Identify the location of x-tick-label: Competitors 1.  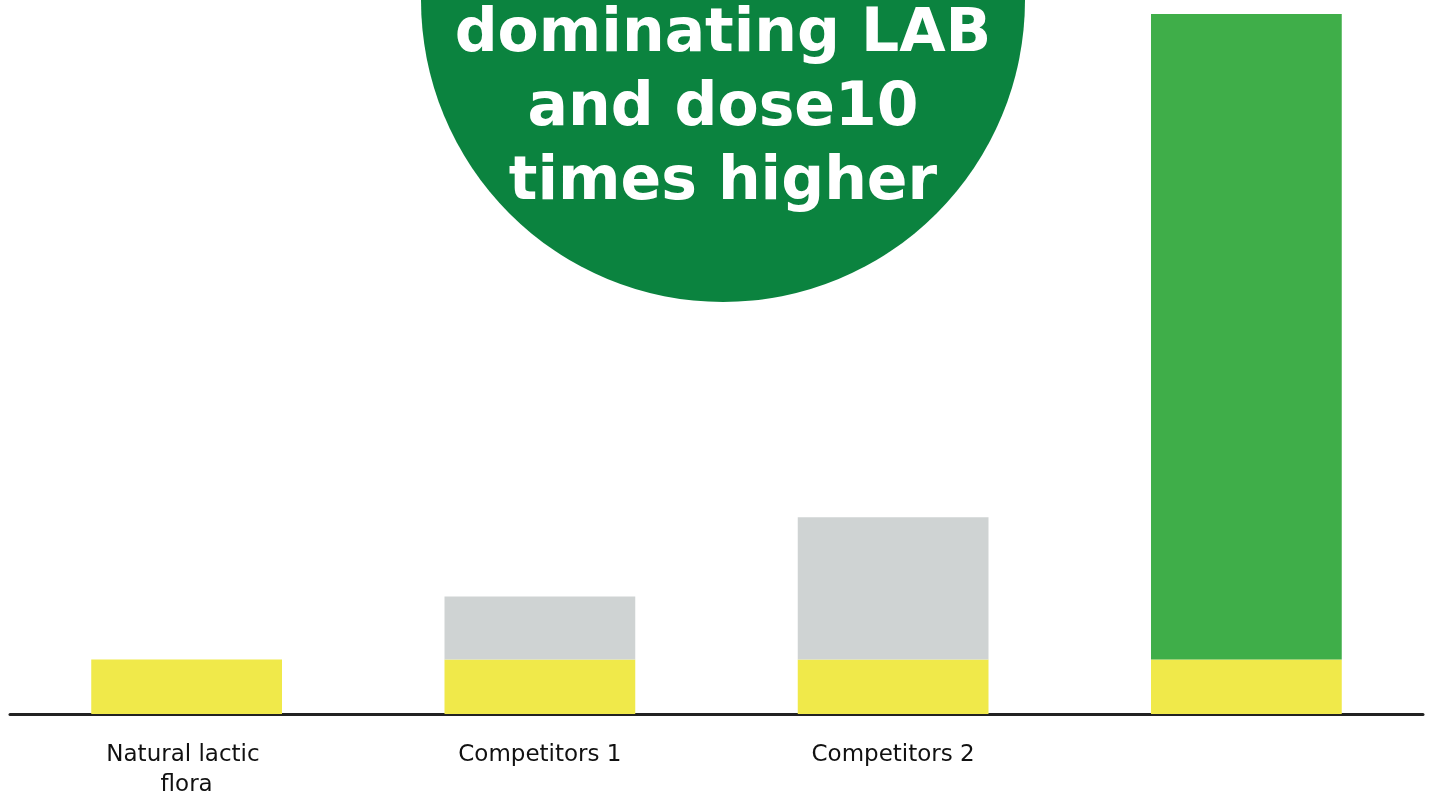
(540, 753).